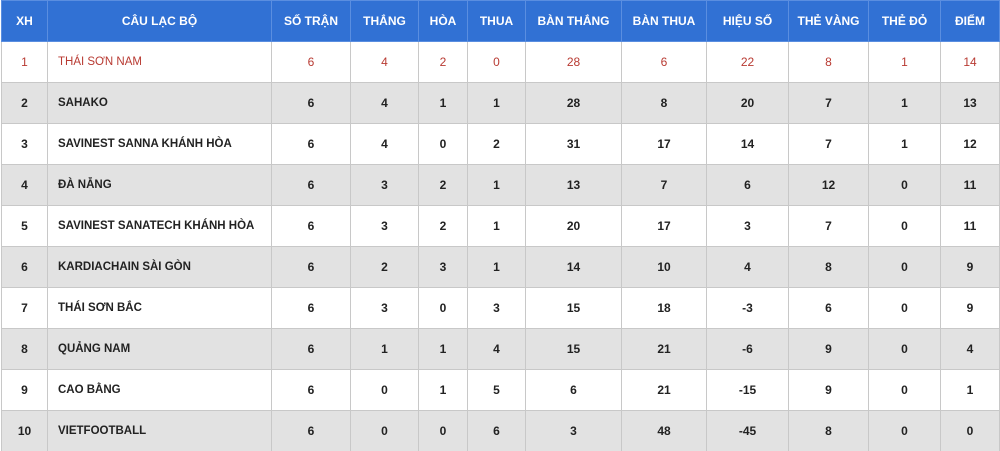 The image size is (1000, 451). What do you see at coordinates (159, 144) in the screenshot?
I see `club-name: SAVINEST SANNA KHÁNH HÒA` at bounding box center [159, 144].